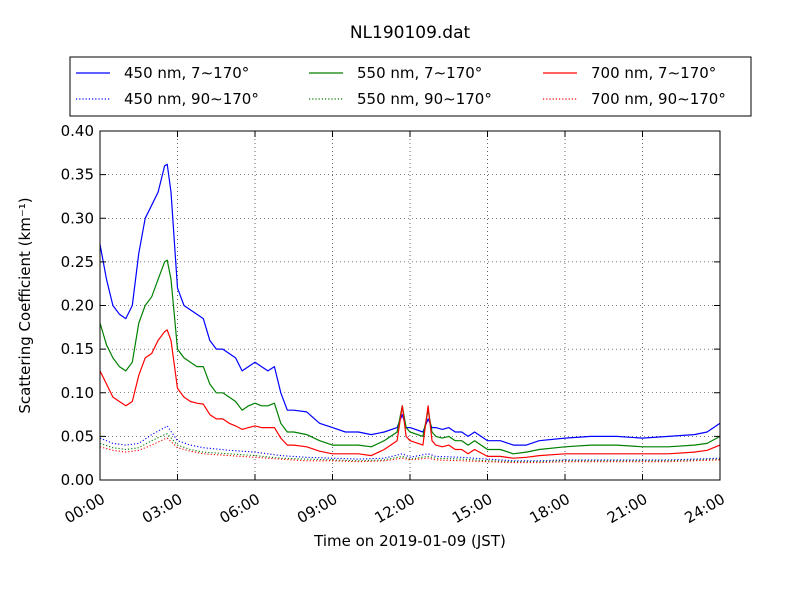 The image size is (800, 600). What do you see at coordinates (77, 218) in the screenshot?
I see `y-tick-label: 0.30` at bounding box center [77, 218].